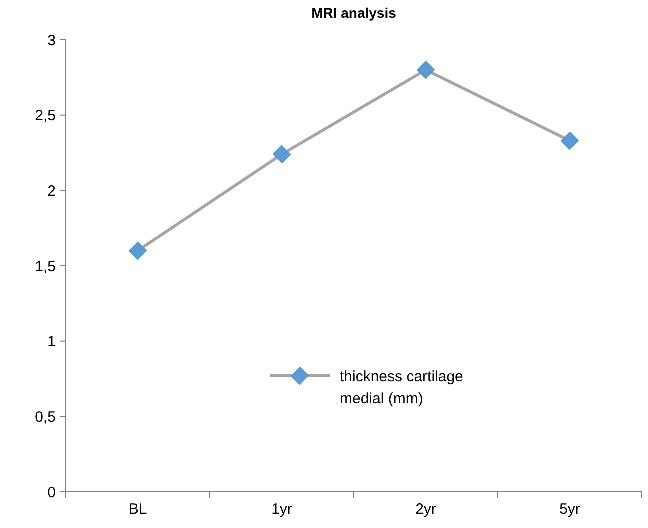  Describe the element at coordinates (52, 342) in the screenshot. I see `y-tick-label: 1` at that location.